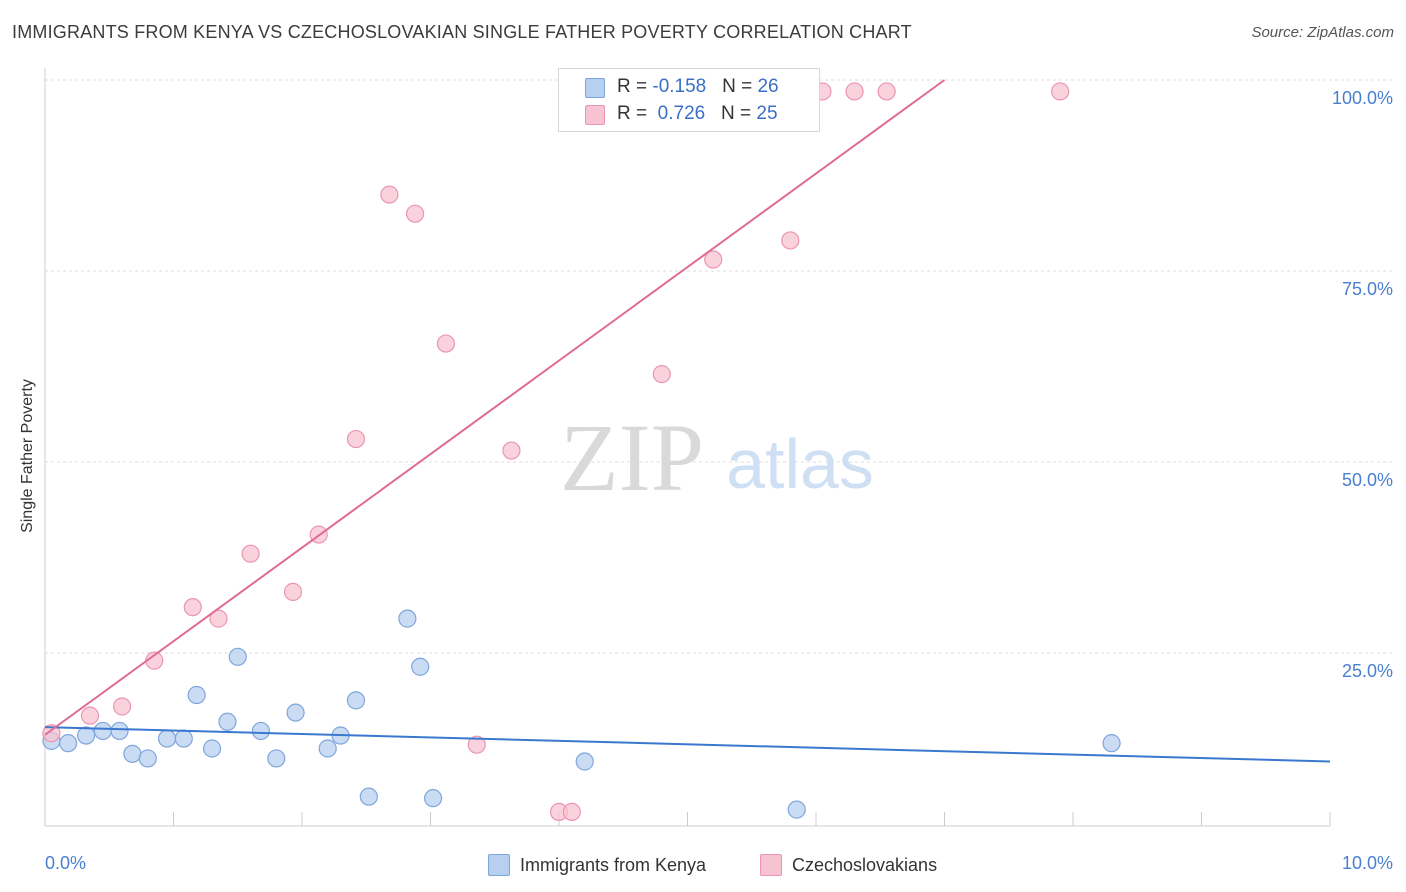 The image size is (1406, 892). Describe the element at coordinates (613, 865) in the screenshot. I see `legend-label-kenya: Immigrants from Kenya` at that location.